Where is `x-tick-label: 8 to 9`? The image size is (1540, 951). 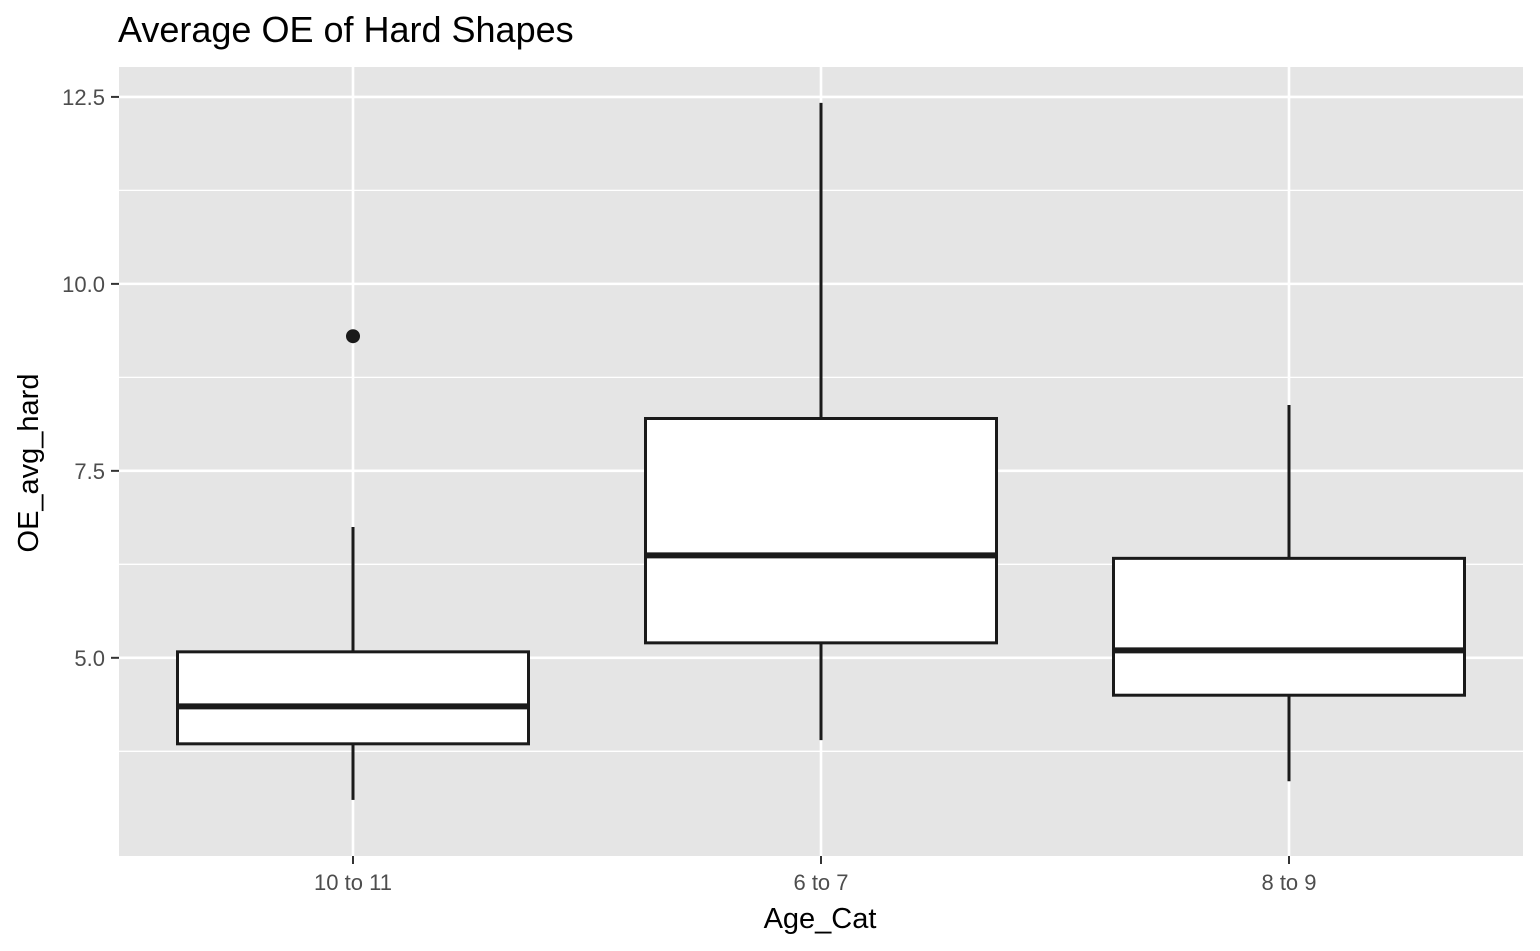 x-tick-label: 8 to 9 is located at coordinates (1288, 882).